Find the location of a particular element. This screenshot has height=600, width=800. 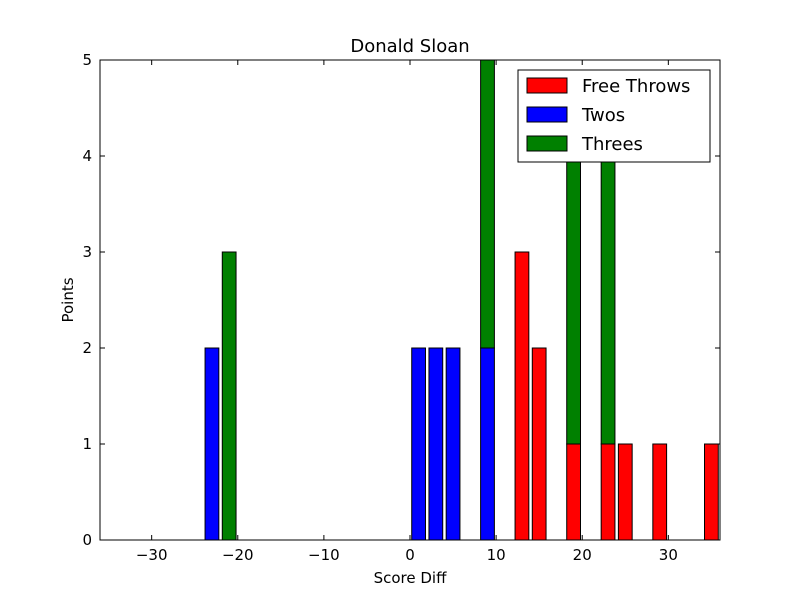

x-tick-label: 10 is located at coordinates (496, 555).